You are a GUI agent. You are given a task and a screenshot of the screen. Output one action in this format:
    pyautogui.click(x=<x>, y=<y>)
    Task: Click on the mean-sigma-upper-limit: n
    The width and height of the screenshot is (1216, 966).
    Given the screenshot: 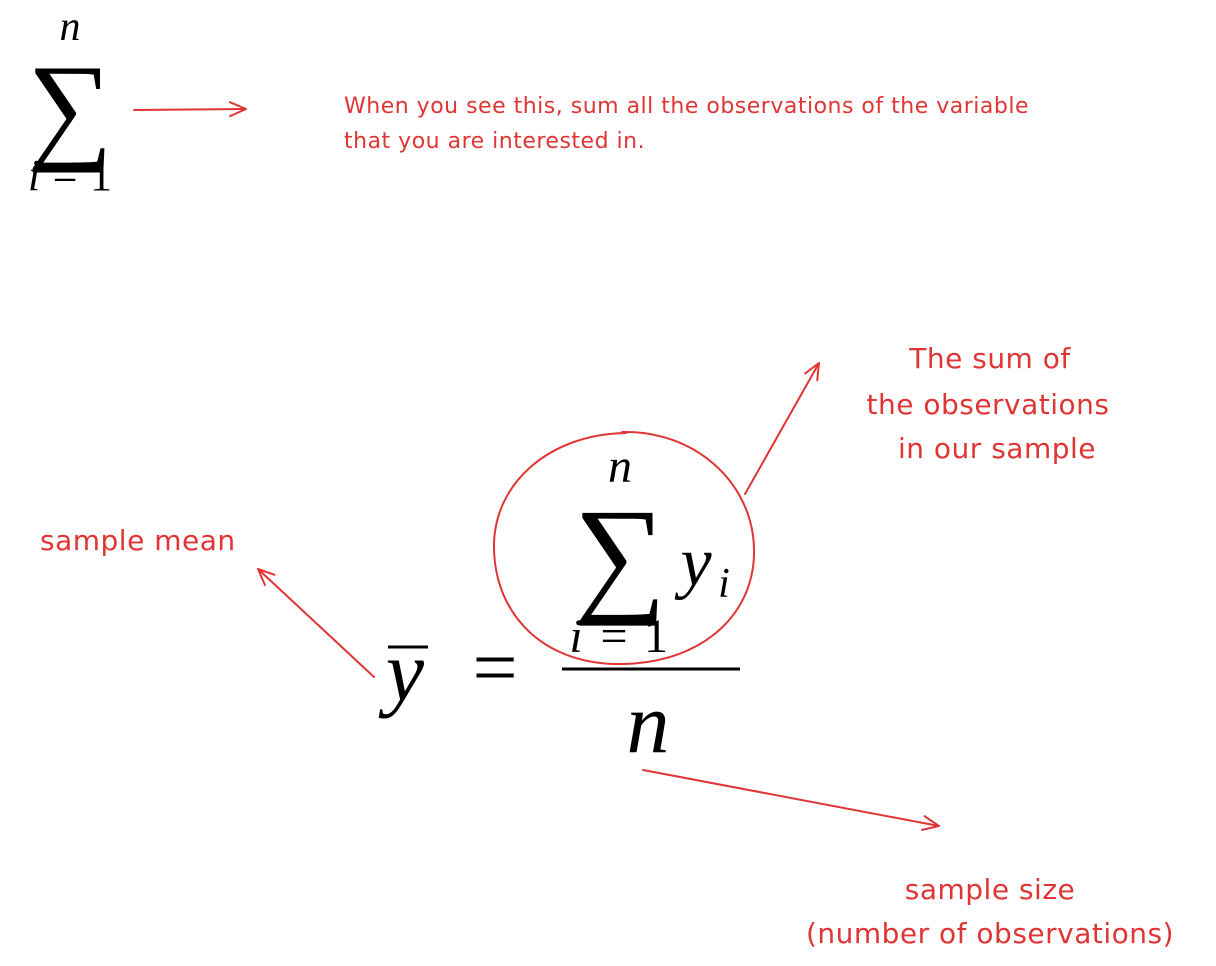 What is the action you would take?
    pyautogui.click(x=620, y=466)
    